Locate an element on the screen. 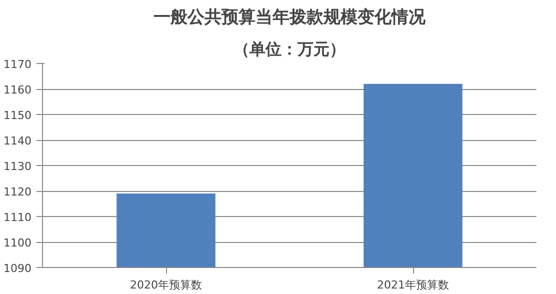 The width and height of the screenshot is (556, 294). x-tick-label: 2020年预算数 is located at coordinates (166, 285).